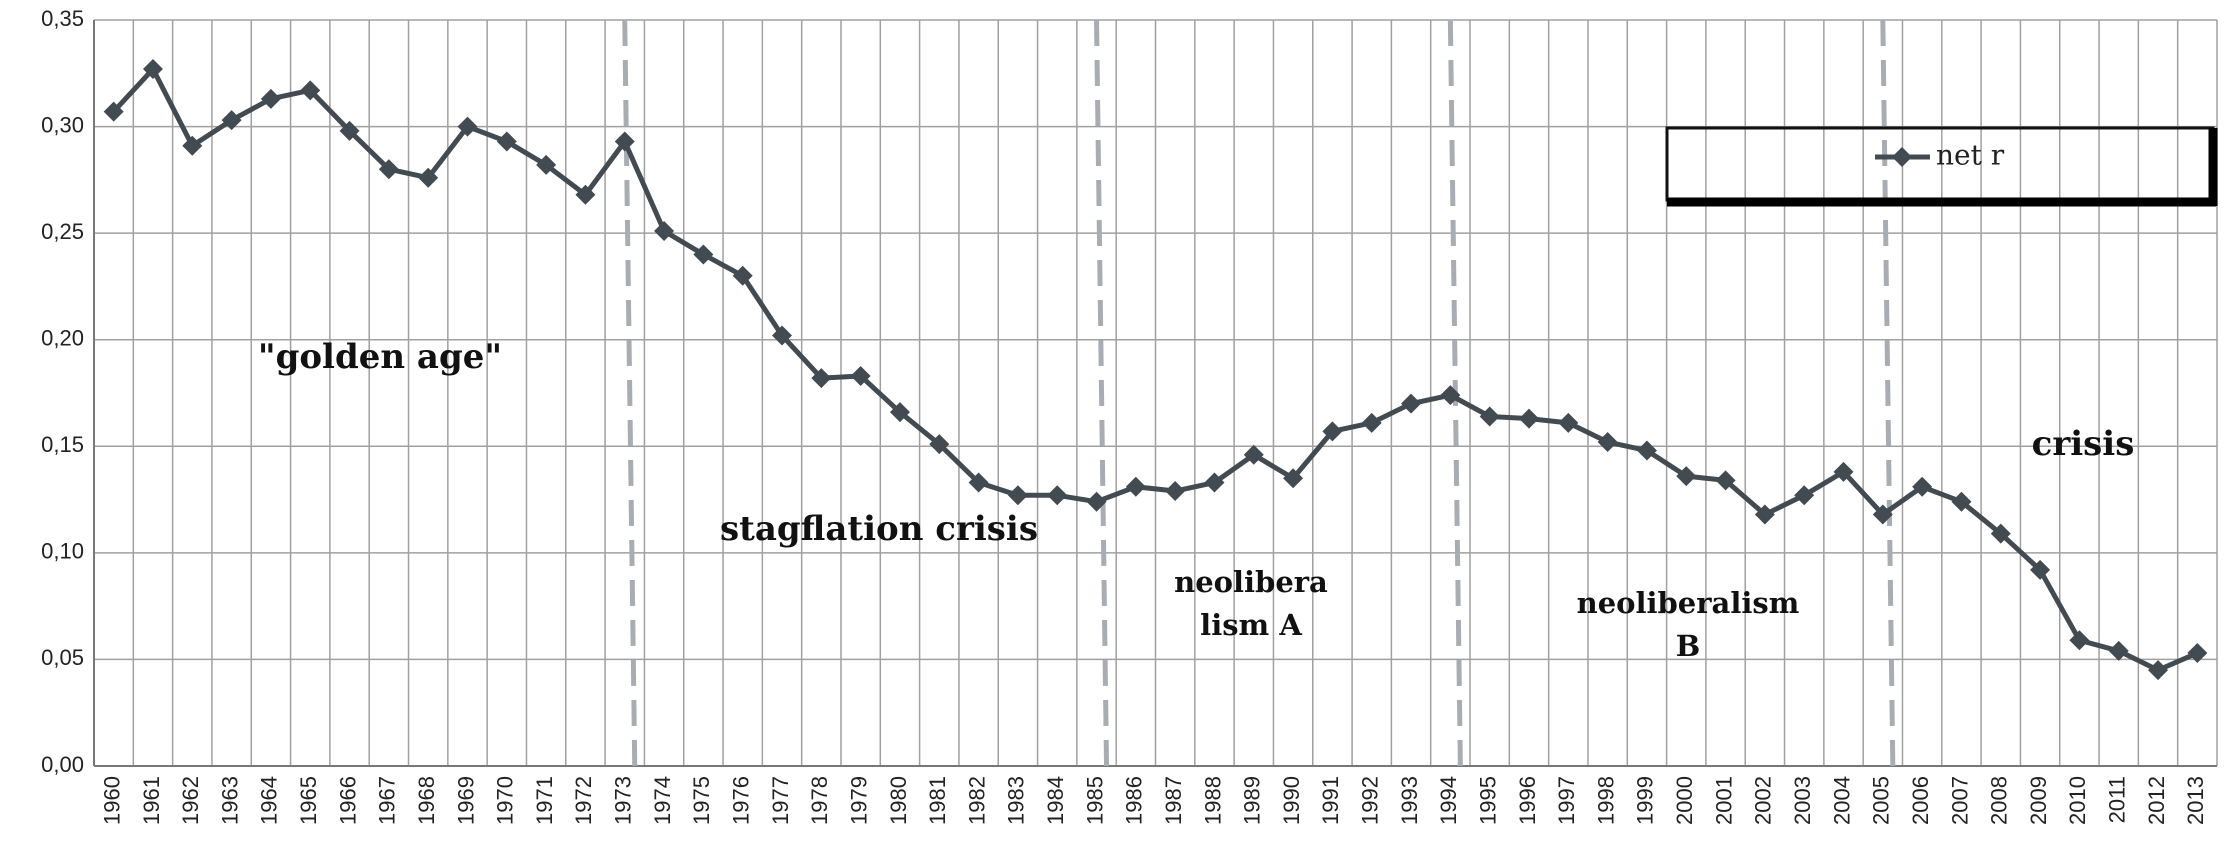  I want to click on x-tick-label: 1960, so click(111, 800).